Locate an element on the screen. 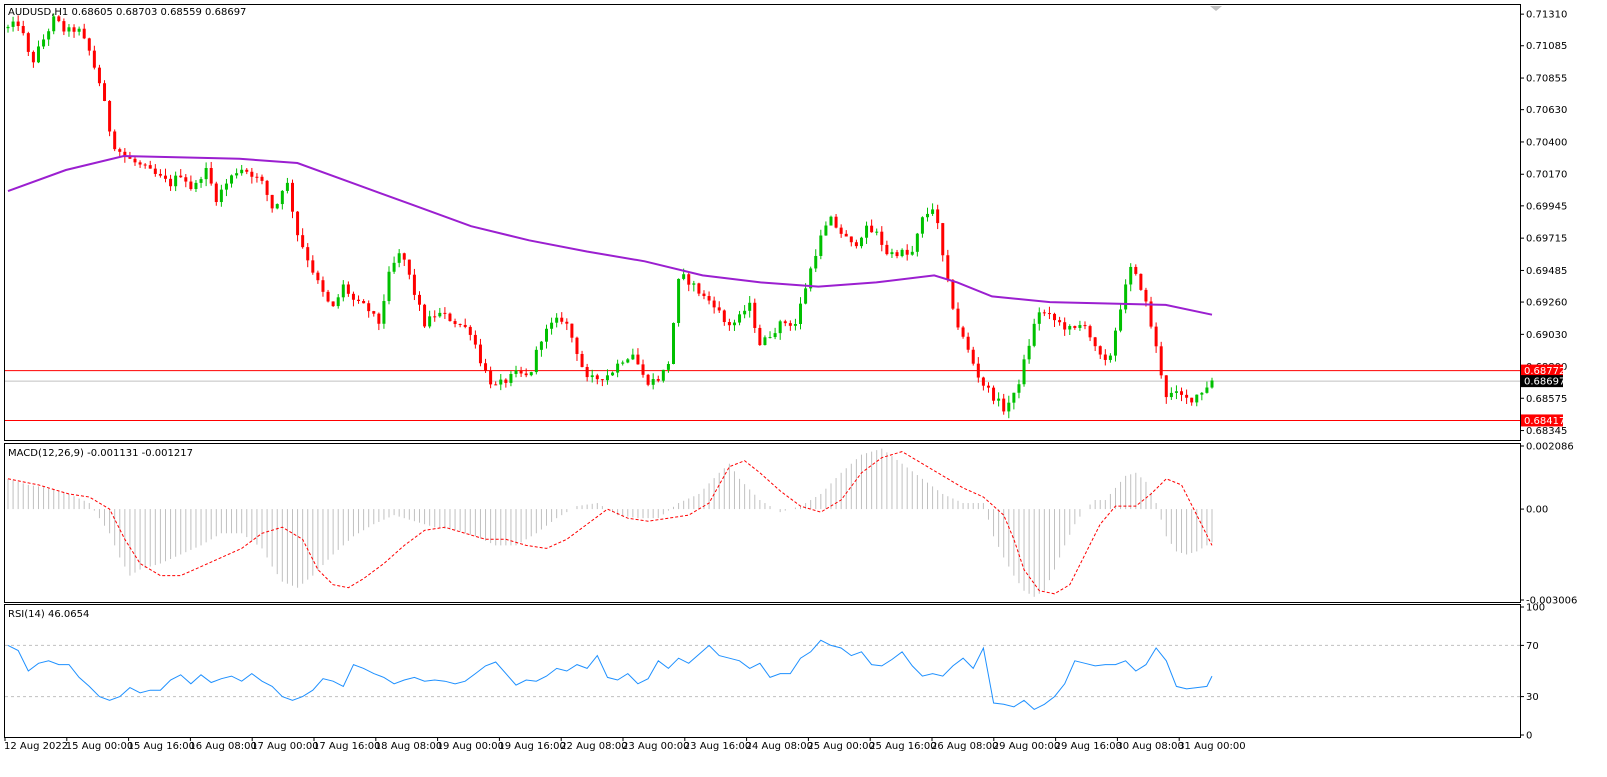 The width and height of the screenshot is (1607, 777). time-tick-label: 22 Aug 08:00 is located at coordinates (593, 746).